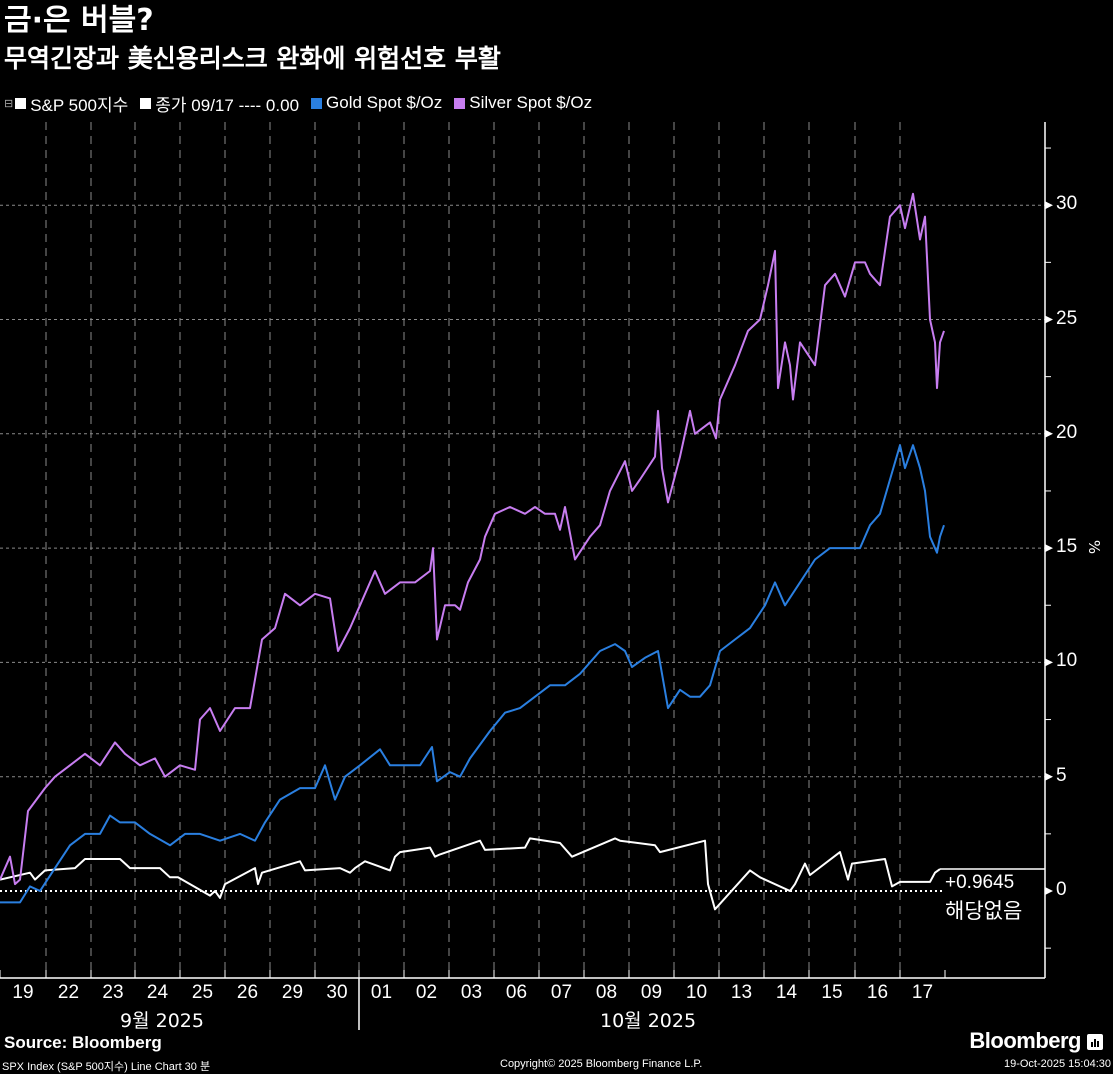 This screenshot has height=1074, width=1113. Describe the element at coordinates (83, 1042) in the screenshot. I see `source-label: Source: Bloomberg` at that location.